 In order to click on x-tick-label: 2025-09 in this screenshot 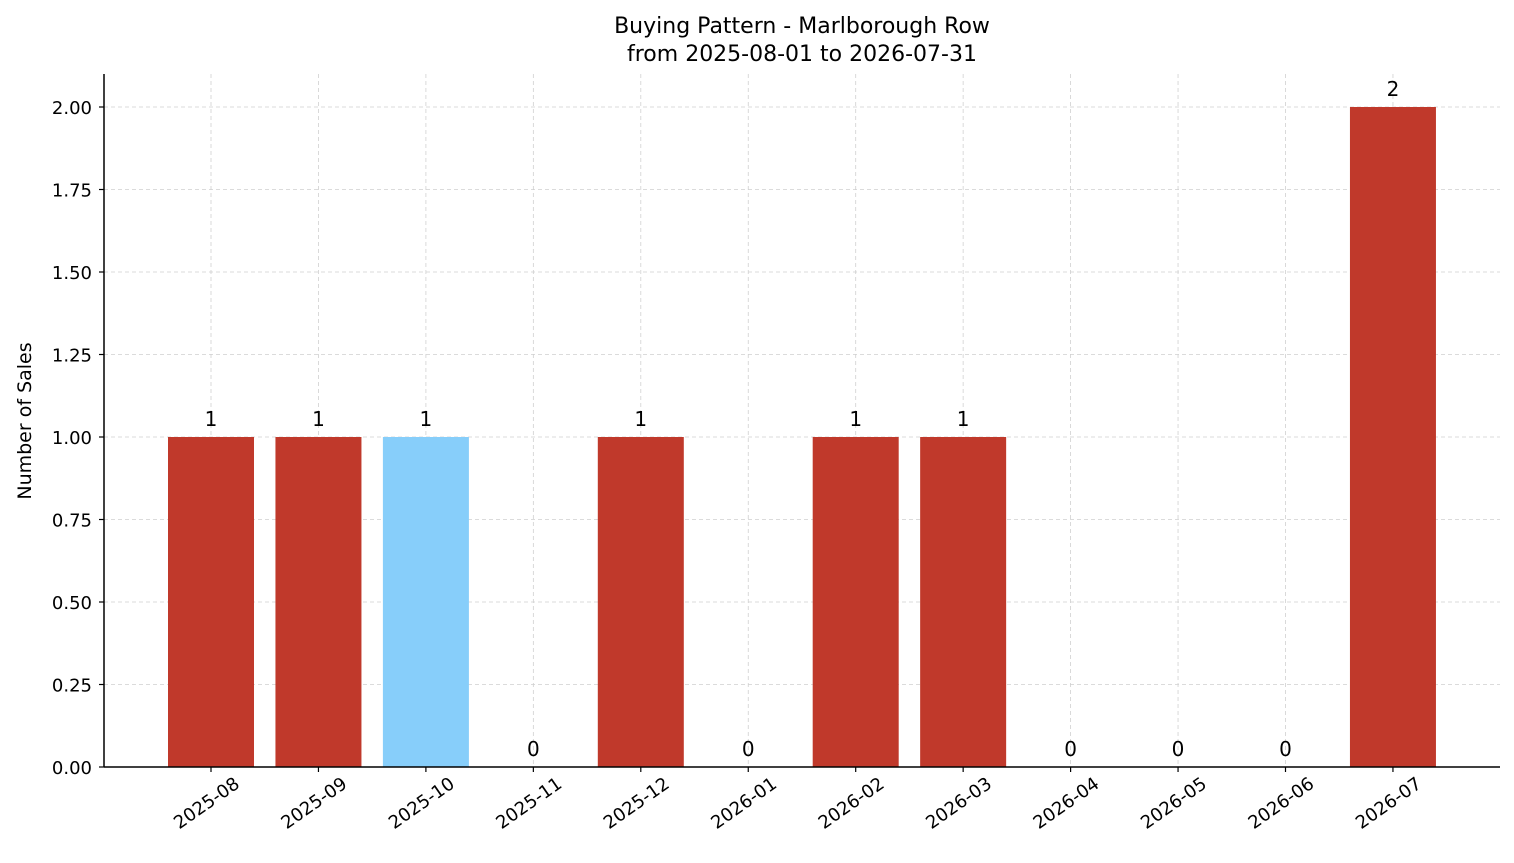, I will do `click(314, 803)`.